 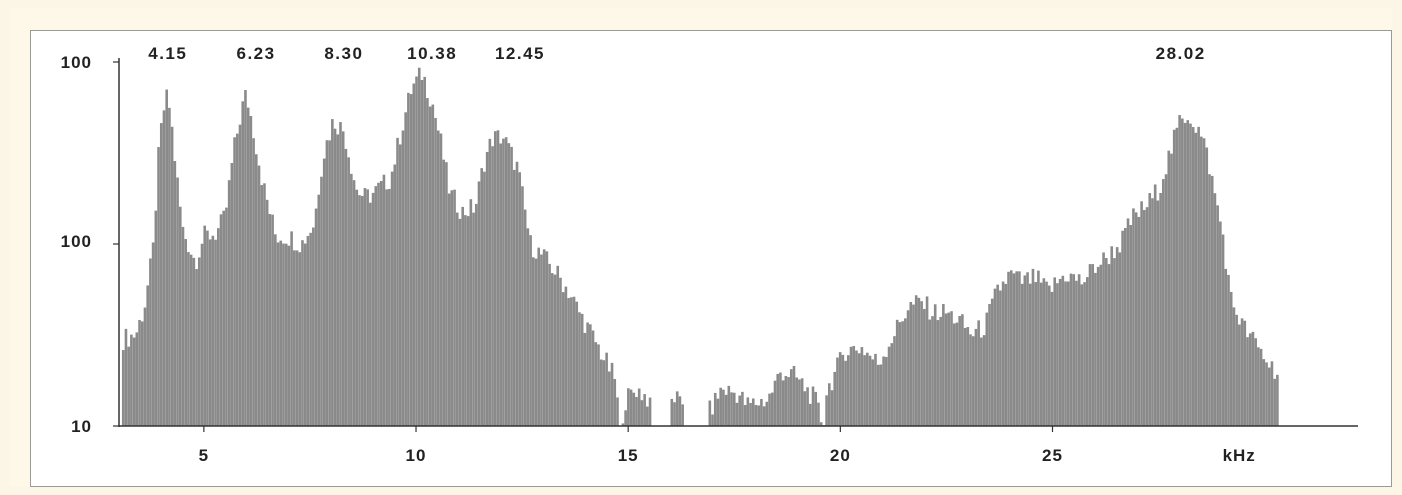 I want to click on peak-label: 4.15, so click(x=167, y=53).